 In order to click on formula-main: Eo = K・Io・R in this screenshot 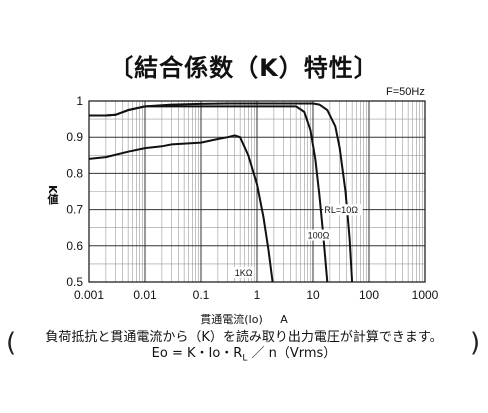, I will do `click(197, 353)`.